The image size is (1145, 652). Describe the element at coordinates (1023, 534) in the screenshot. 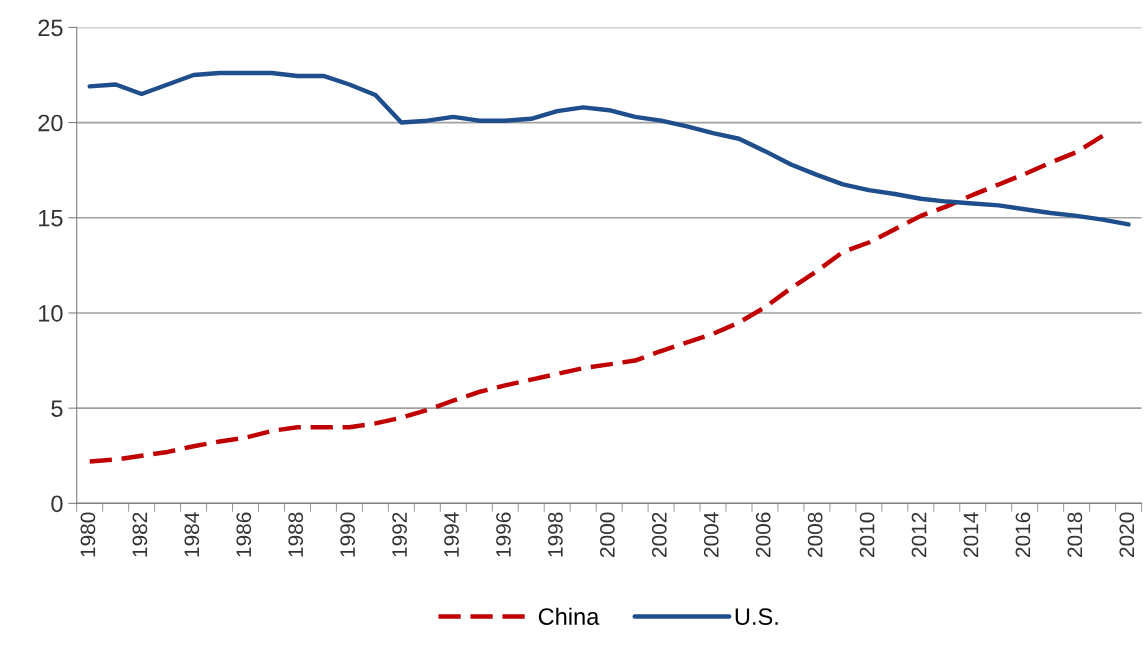

I see `x-tick-label: 2016` at that location.